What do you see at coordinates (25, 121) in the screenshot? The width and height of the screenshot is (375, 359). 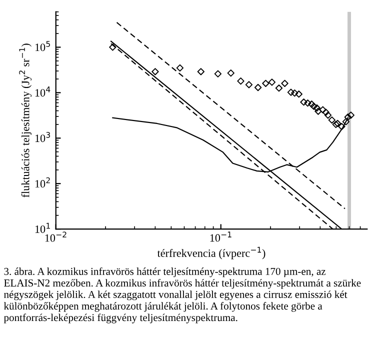 I see `y-axis-title: fluktuációs teljesítmény (Jy$^{2}$ sr$^{−1}$)` at bounding box center [25, 121].